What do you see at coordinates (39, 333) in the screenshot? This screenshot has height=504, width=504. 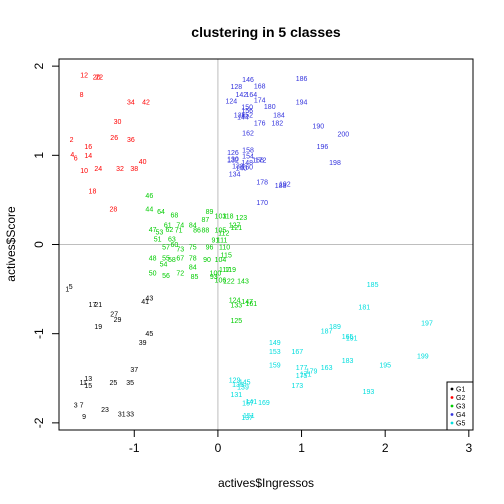 I see `y-tick-label: -1` at bounding box center [39, 333].